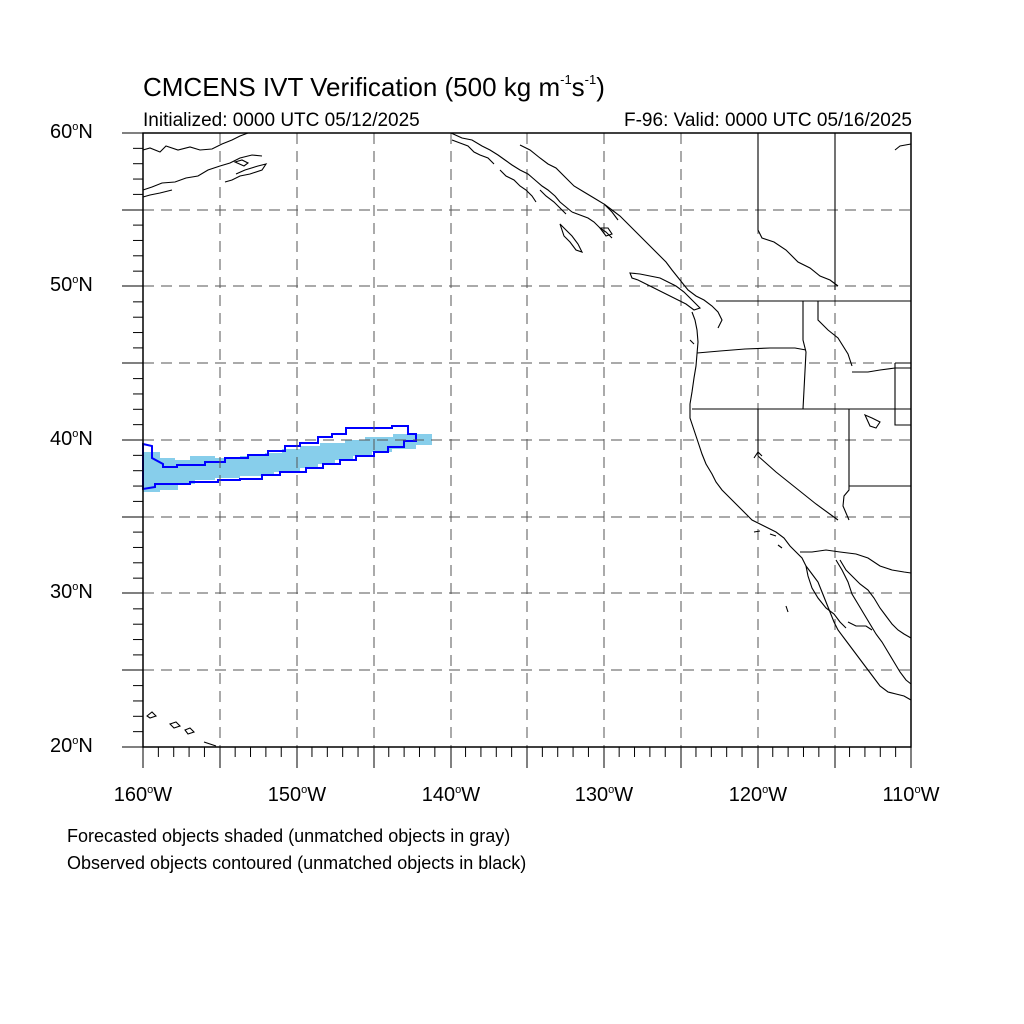  I want to click on observed-contour, so click(279, 458).